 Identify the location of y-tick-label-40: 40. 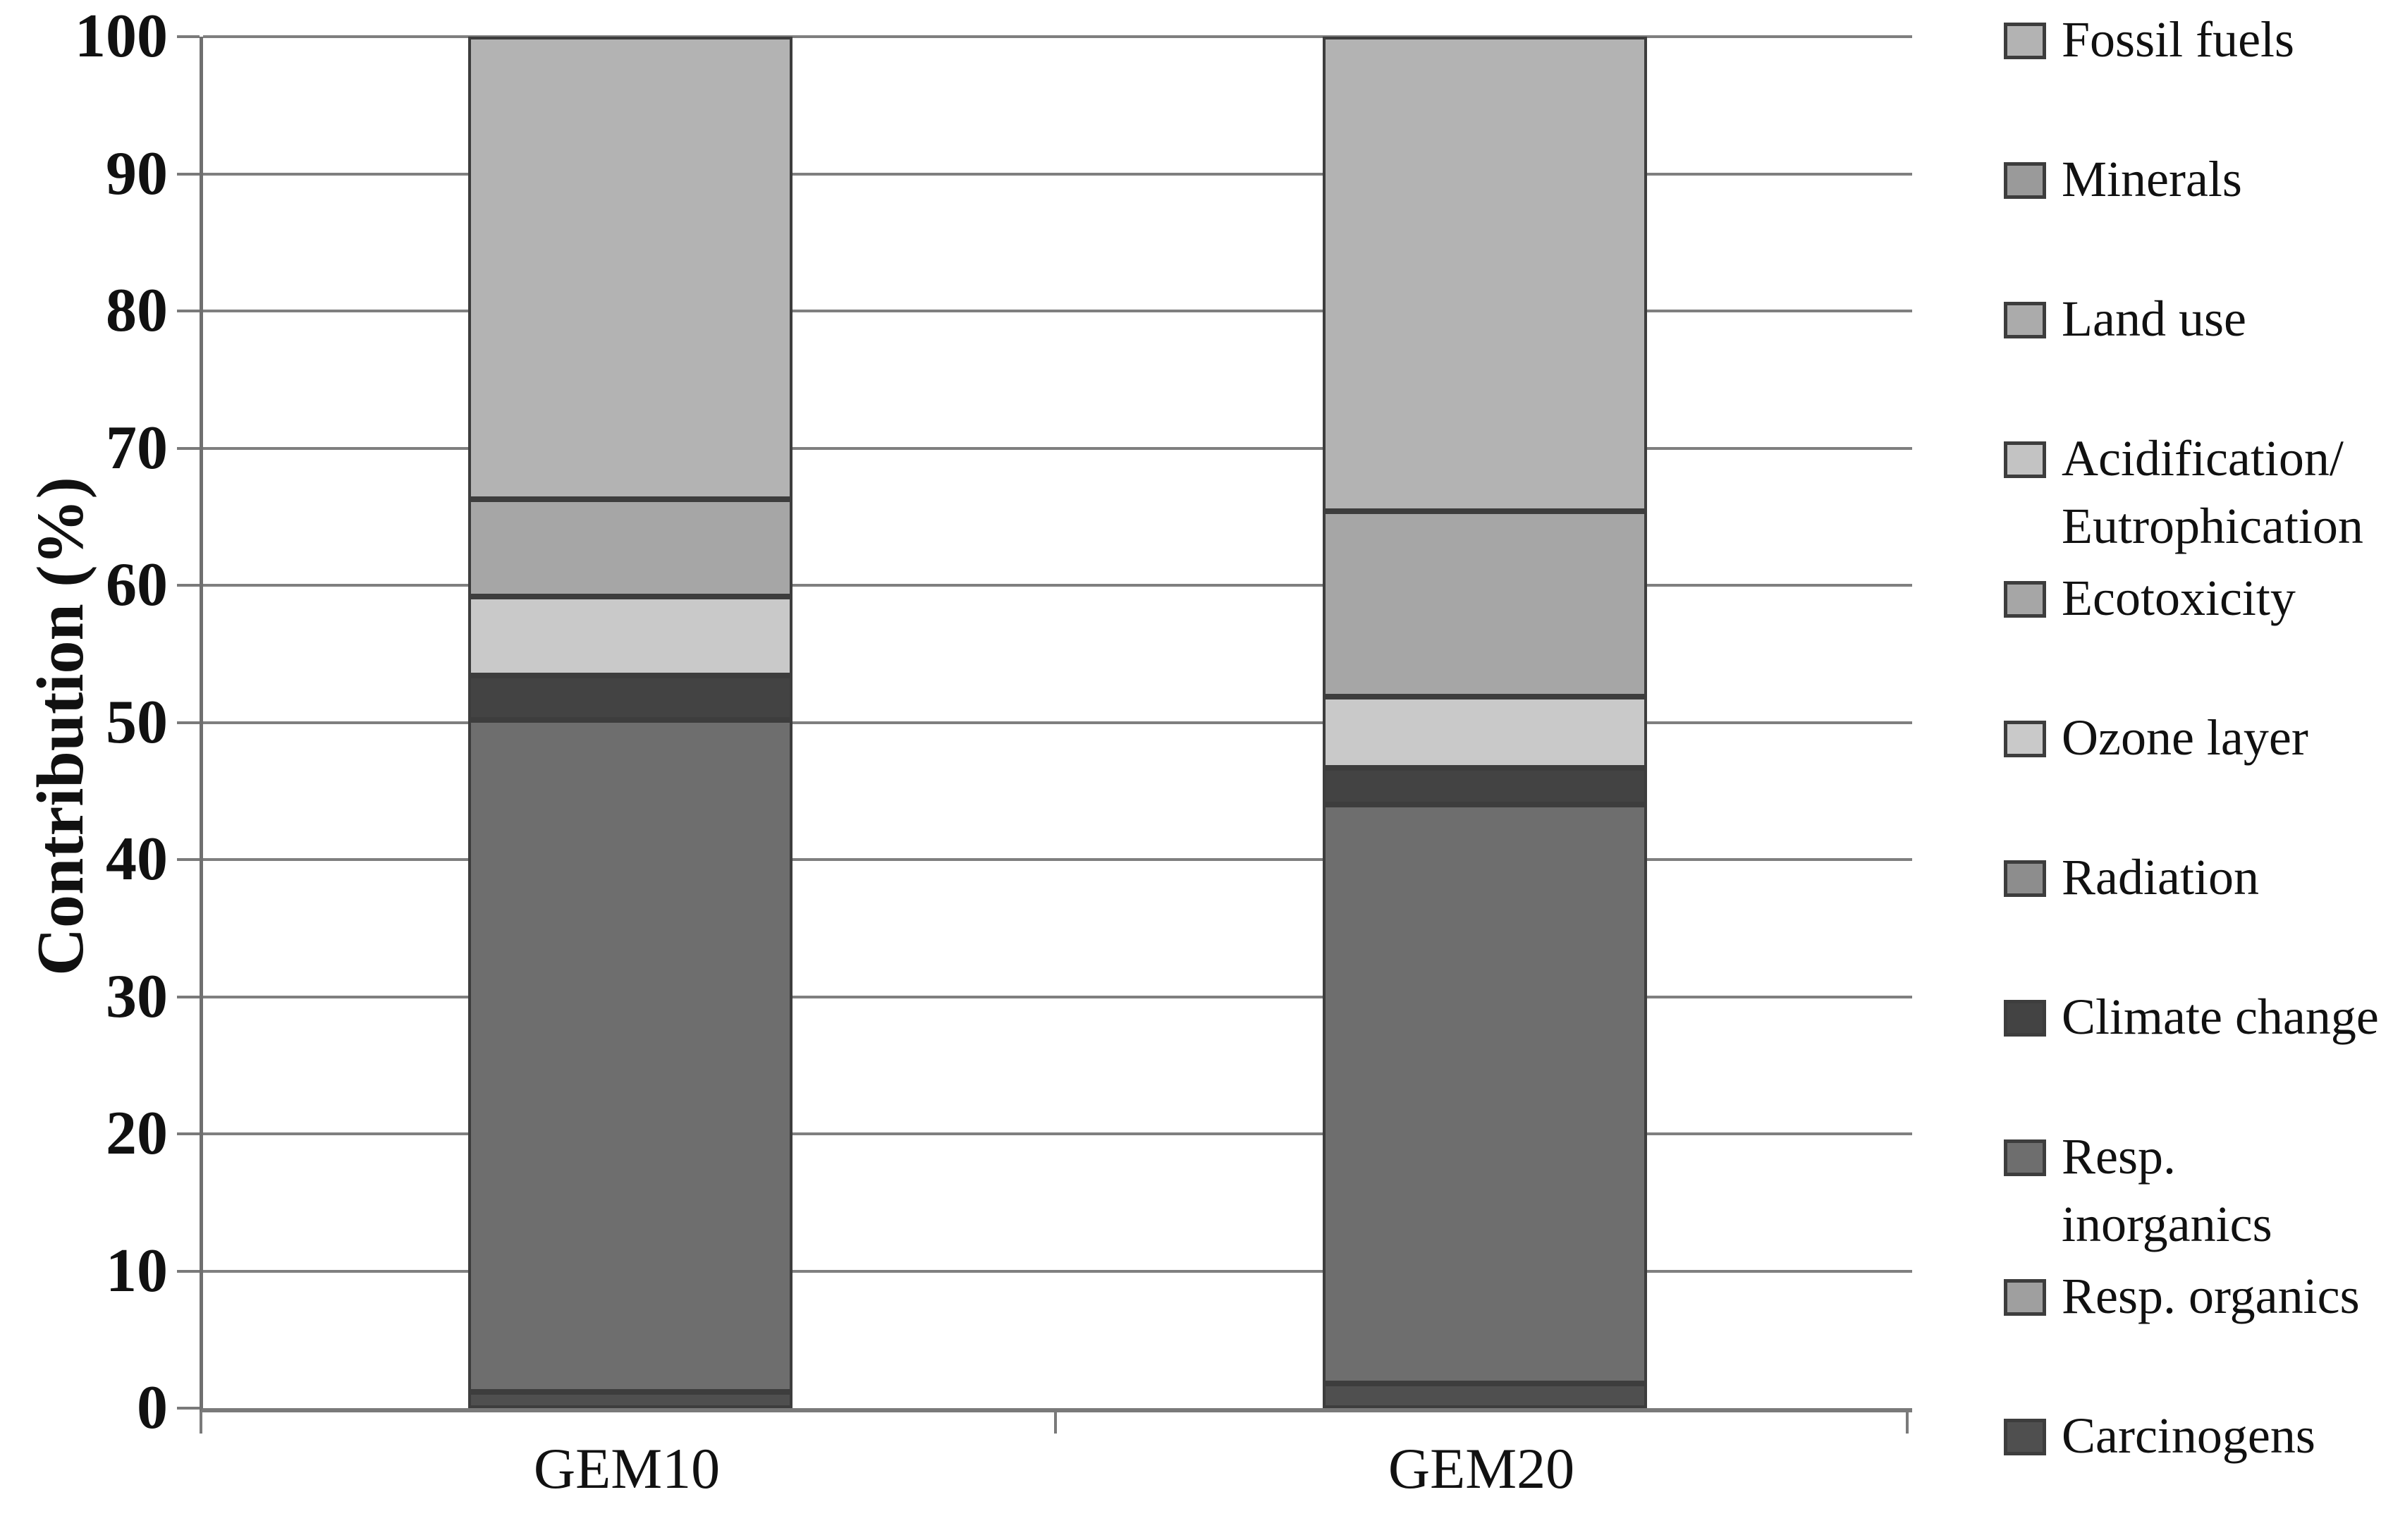
(137, 859).